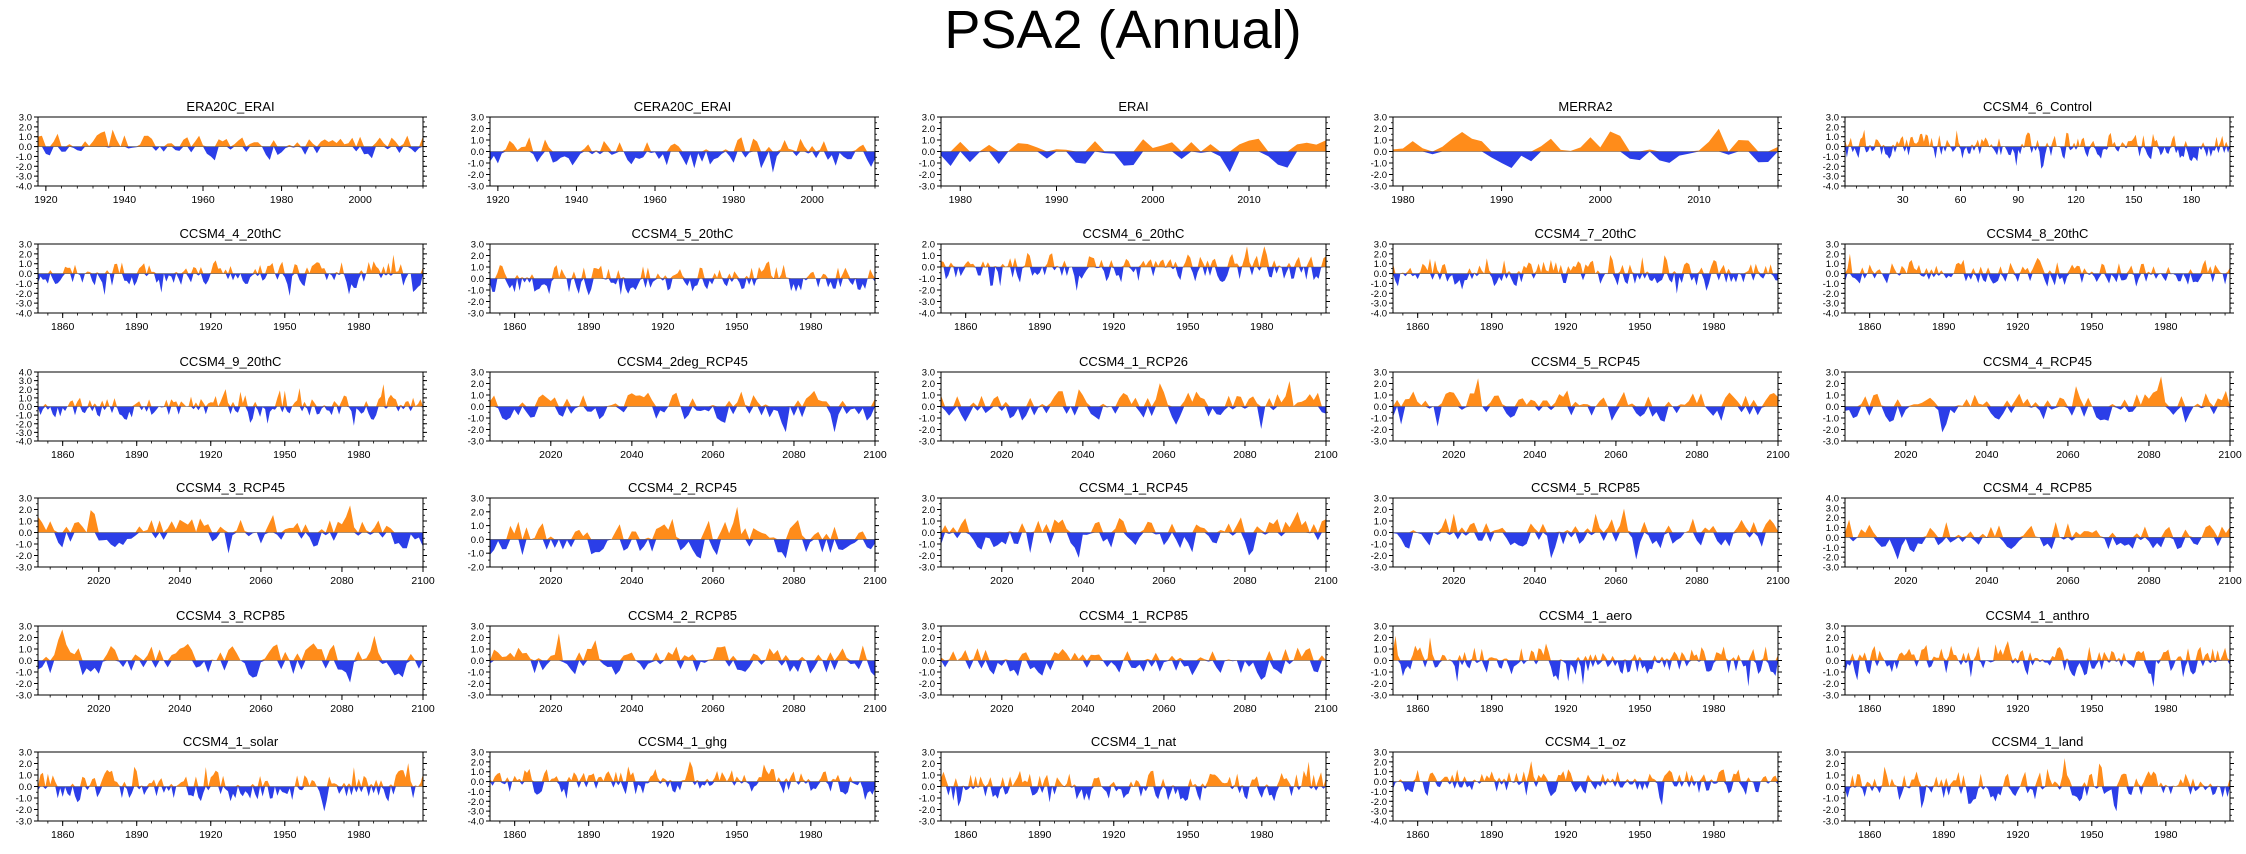  I want to click on panel-title: MERRA2, so click(1585, 106).